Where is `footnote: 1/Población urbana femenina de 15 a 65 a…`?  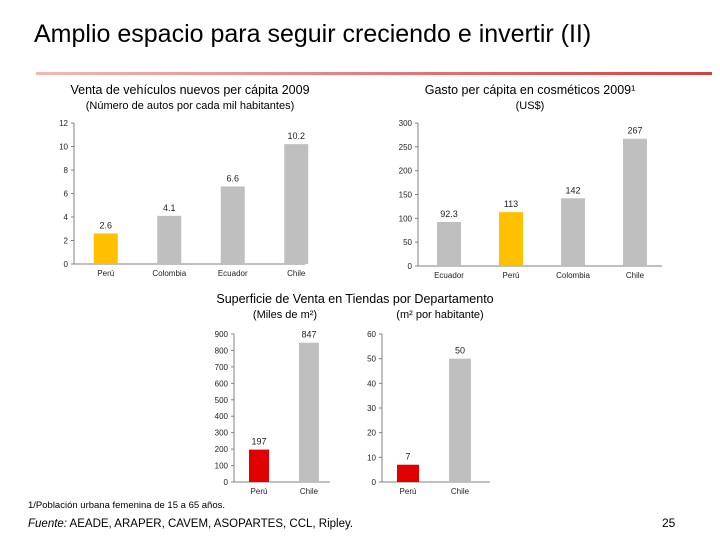
footnote: 1/Población urbana femenina de 15 a 65 a… is located at coordinates (127, 505).